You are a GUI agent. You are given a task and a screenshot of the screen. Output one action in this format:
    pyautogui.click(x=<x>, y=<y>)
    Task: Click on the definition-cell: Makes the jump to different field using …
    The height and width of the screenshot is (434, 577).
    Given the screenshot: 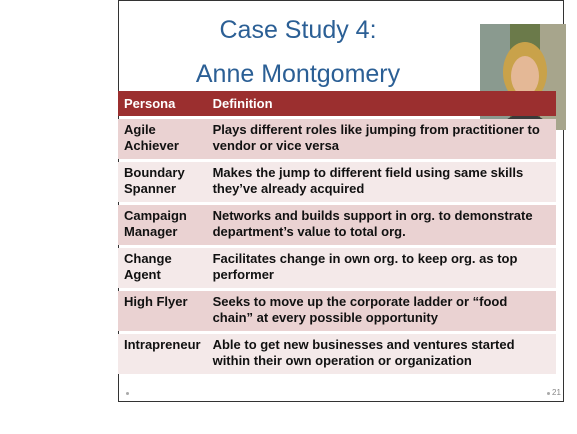 What is the action you would take?
    pyautogui.click(x=381, y=182)
    